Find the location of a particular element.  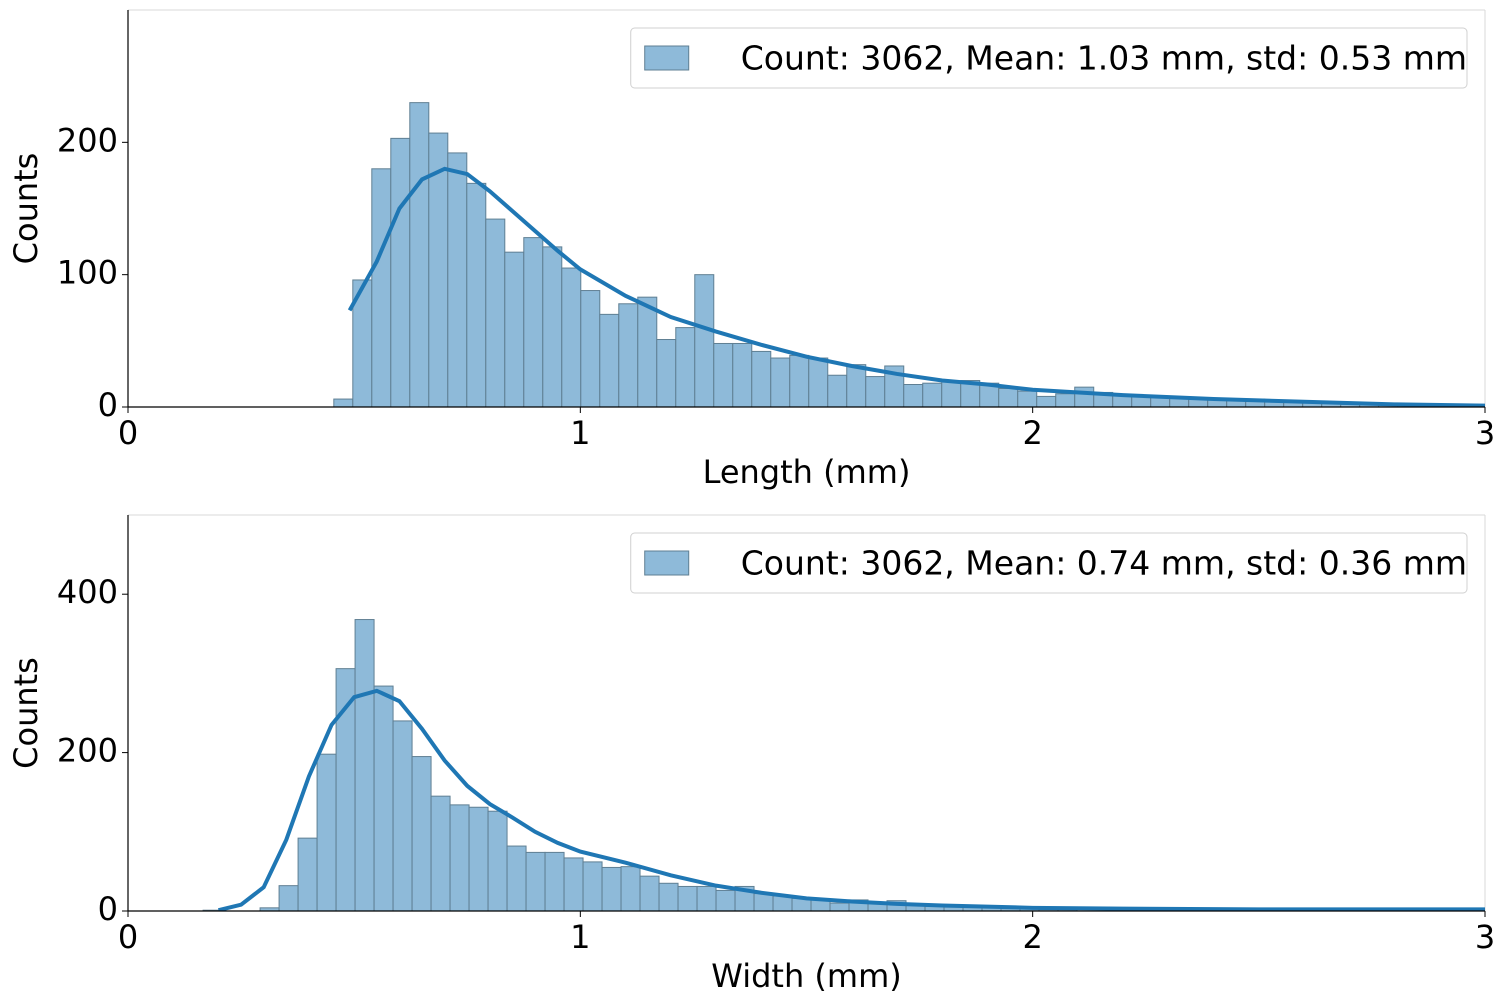

legend: Count: 3062, Mean: 0.74 mm, std: 0.36 mm is located at coordinates (1049, 563).